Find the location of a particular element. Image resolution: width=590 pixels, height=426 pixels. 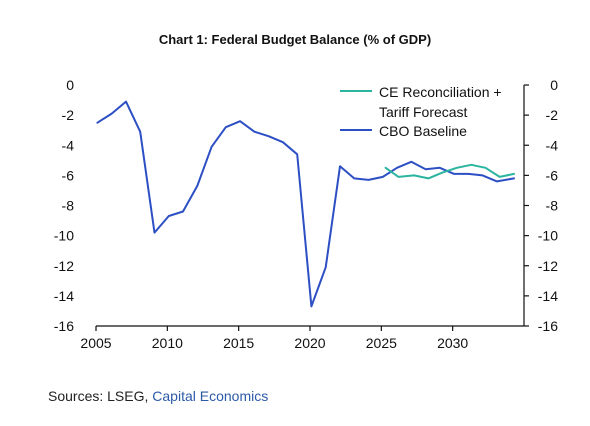

right-y-tick-label: -14 is located at coordinates (548, 296).